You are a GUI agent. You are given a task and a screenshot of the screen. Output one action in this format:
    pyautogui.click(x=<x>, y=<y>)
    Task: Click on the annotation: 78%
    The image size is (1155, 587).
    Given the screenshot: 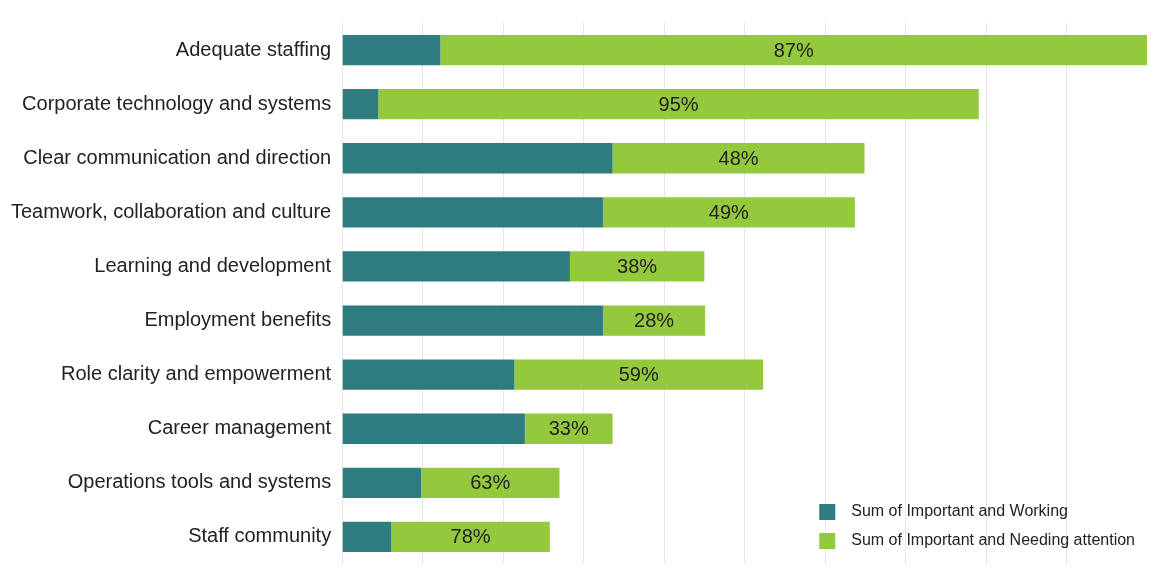 What is the action you would take?
    pyautogui.click(x=470, y=536)
    